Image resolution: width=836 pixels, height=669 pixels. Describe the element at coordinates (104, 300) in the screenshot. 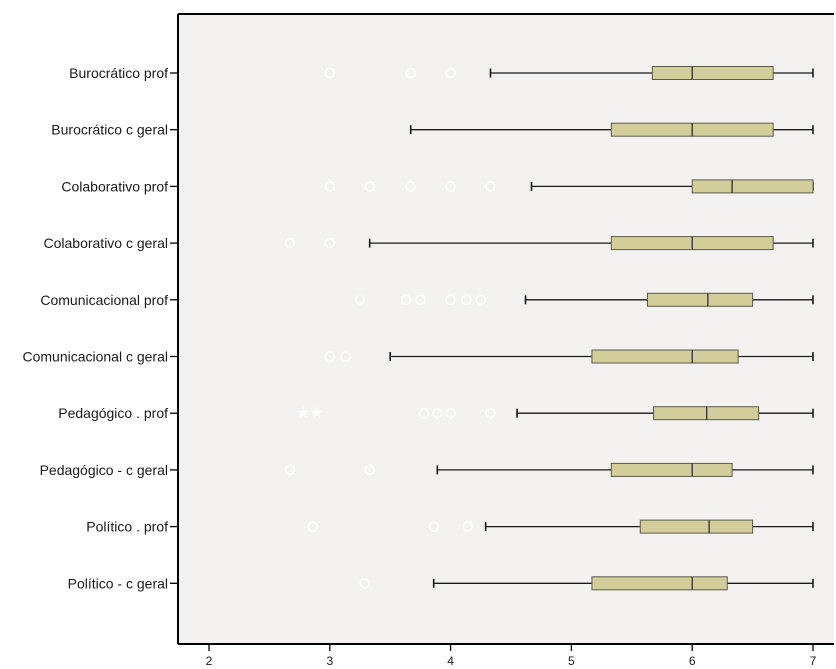

I see `category-label: Comunicacional prof` at that location.